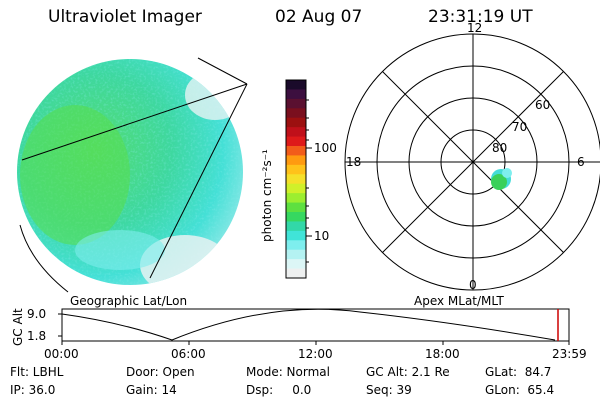 The image size is (600, 400). Describe the element at coordinates (315, 354) in the screenshot. I see `altitude-xtick-1200: 12:00` at that location.